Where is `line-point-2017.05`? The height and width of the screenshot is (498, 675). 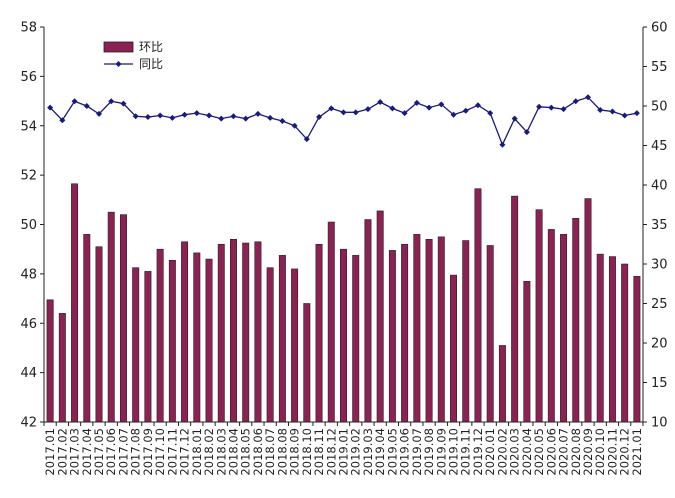
line-point-2017.05 is located at coordinates (99, 113).